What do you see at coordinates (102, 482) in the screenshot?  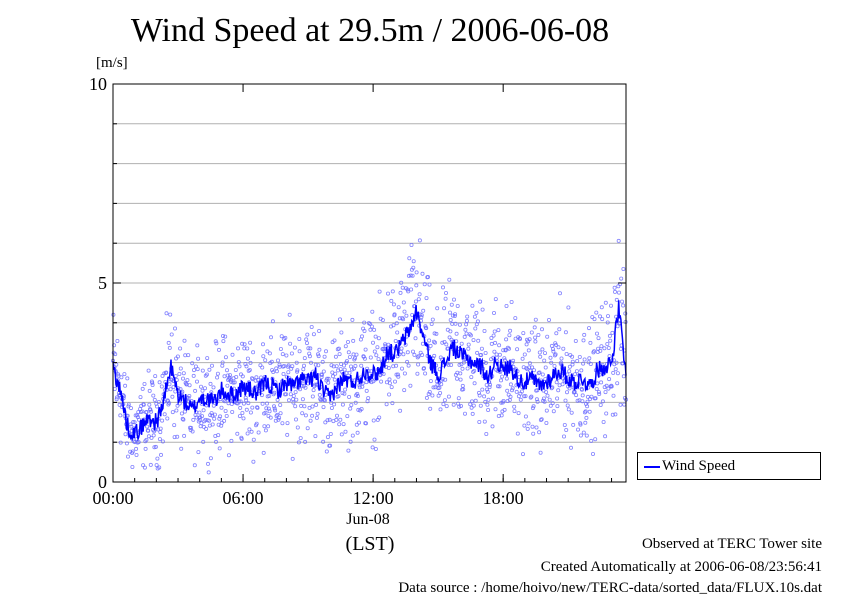 I see `y-tick-label: 0` at bounding box center [102, 482].